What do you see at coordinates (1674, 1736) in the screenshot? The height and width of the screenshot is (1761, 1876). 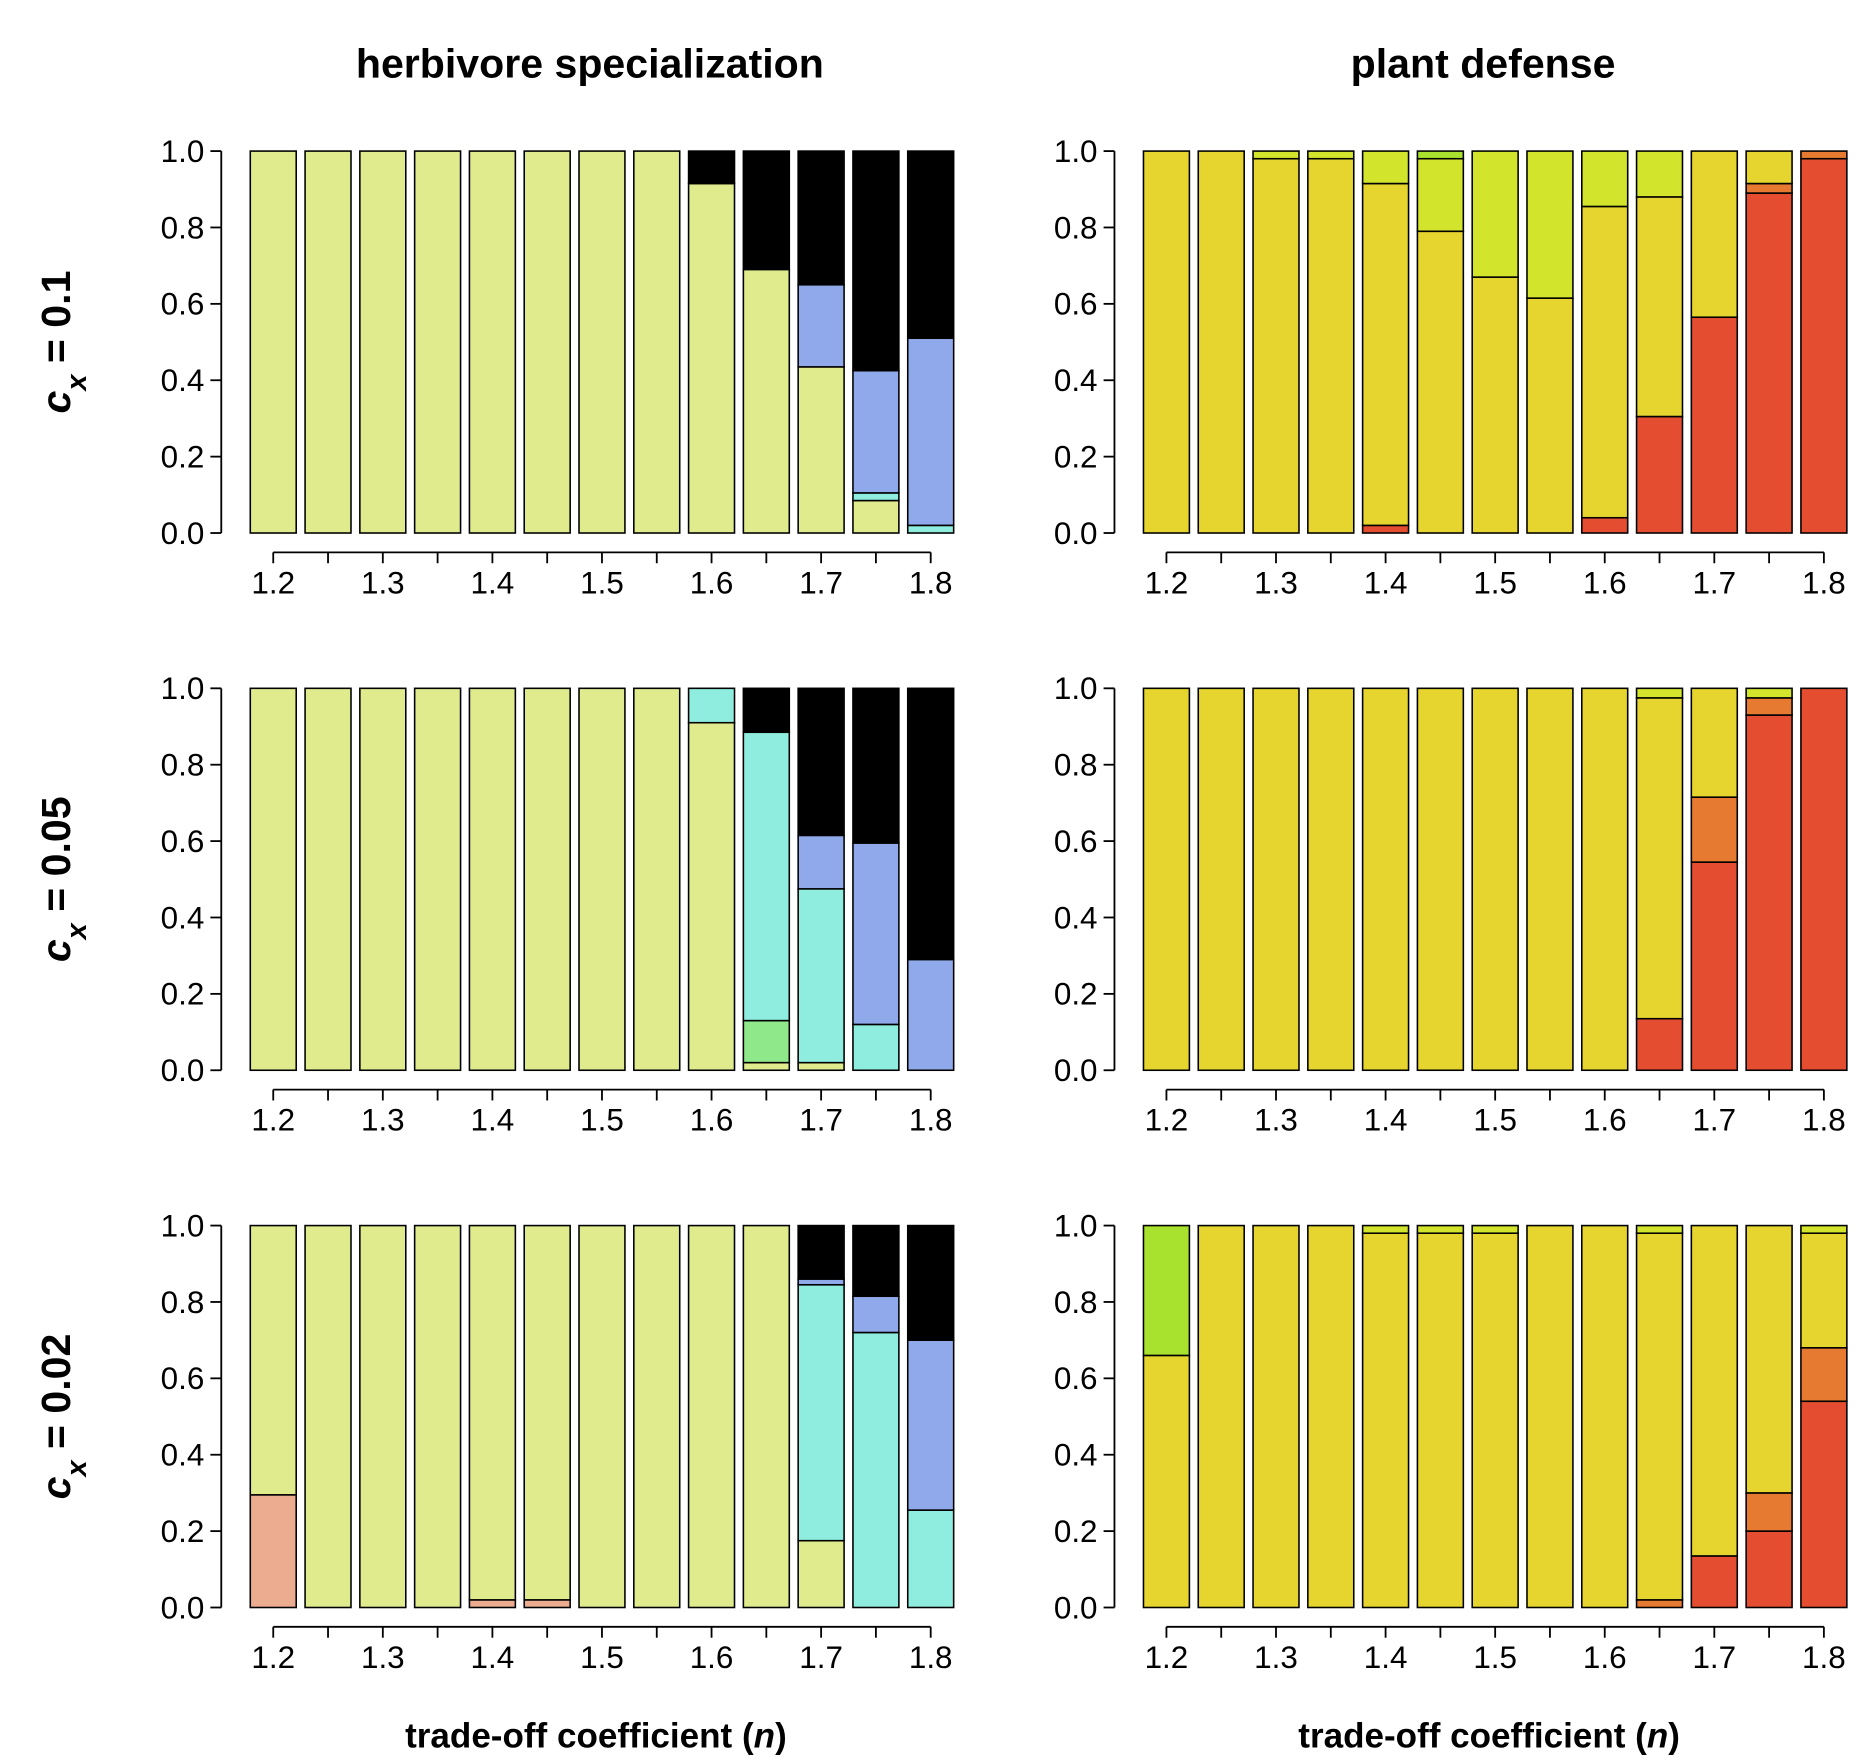 I see `x-axis-title-part: )` at bounding box center [1674, 1736].